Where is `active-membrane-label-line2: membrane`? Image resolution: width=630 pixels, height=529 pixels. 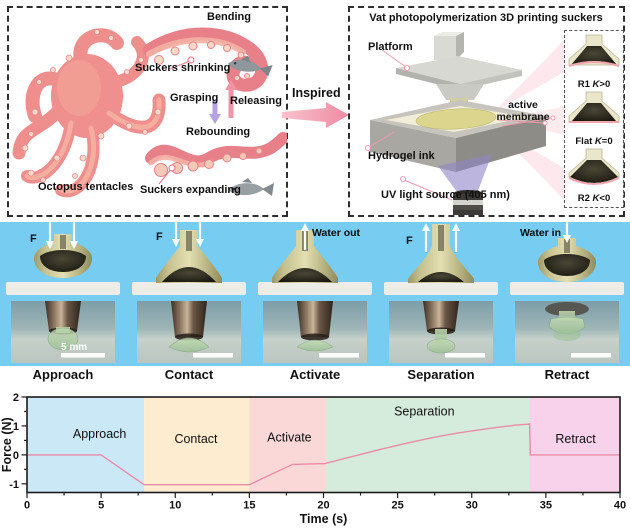
active-membrane-label-line2: membrane is located at coordinates (523, 117).